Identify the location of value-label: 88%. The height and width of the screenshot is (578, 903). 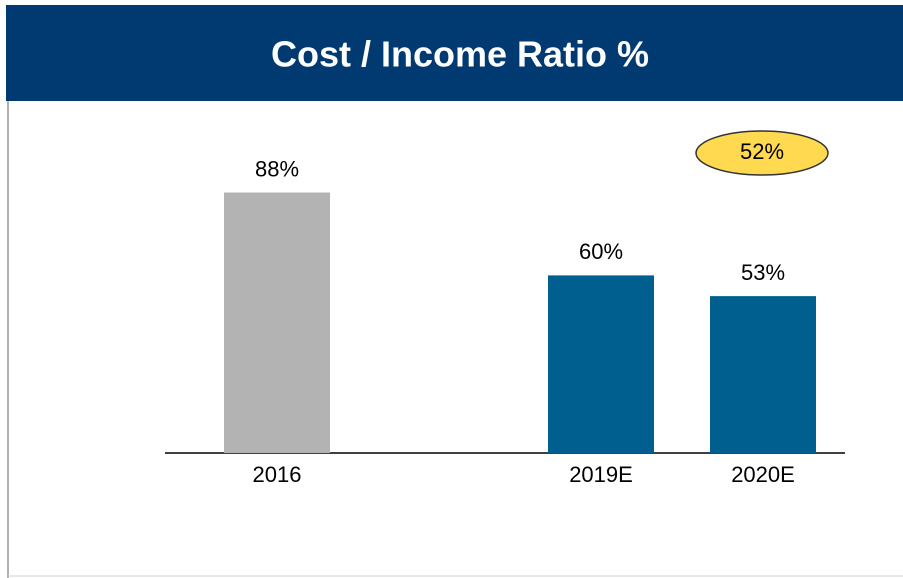
(277, 168).